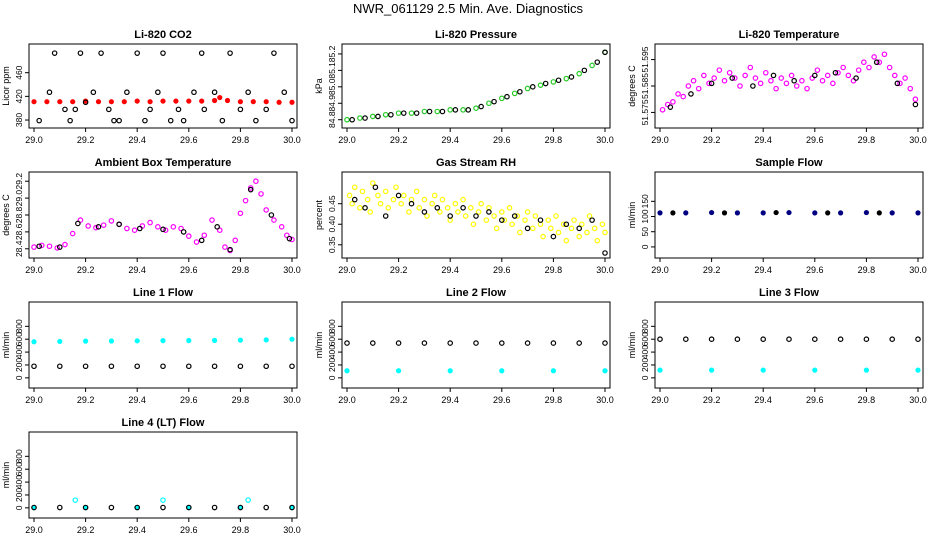 The image size is (936, 540). What do you see at coordinates (332, 53) in the screenshot?
I see `y-tick-label: 85.2` at bounding box center [332, 53].